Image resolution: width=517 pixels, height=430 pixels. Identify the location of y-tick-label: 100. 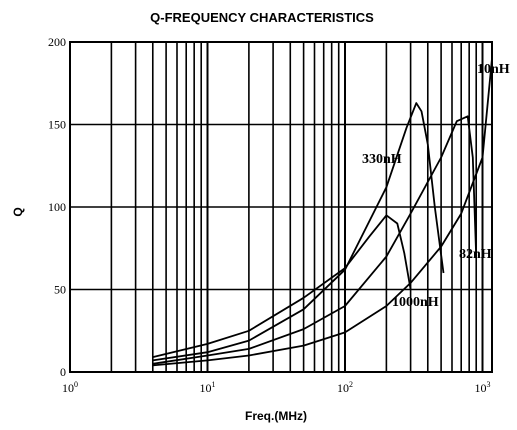
(57, 207).